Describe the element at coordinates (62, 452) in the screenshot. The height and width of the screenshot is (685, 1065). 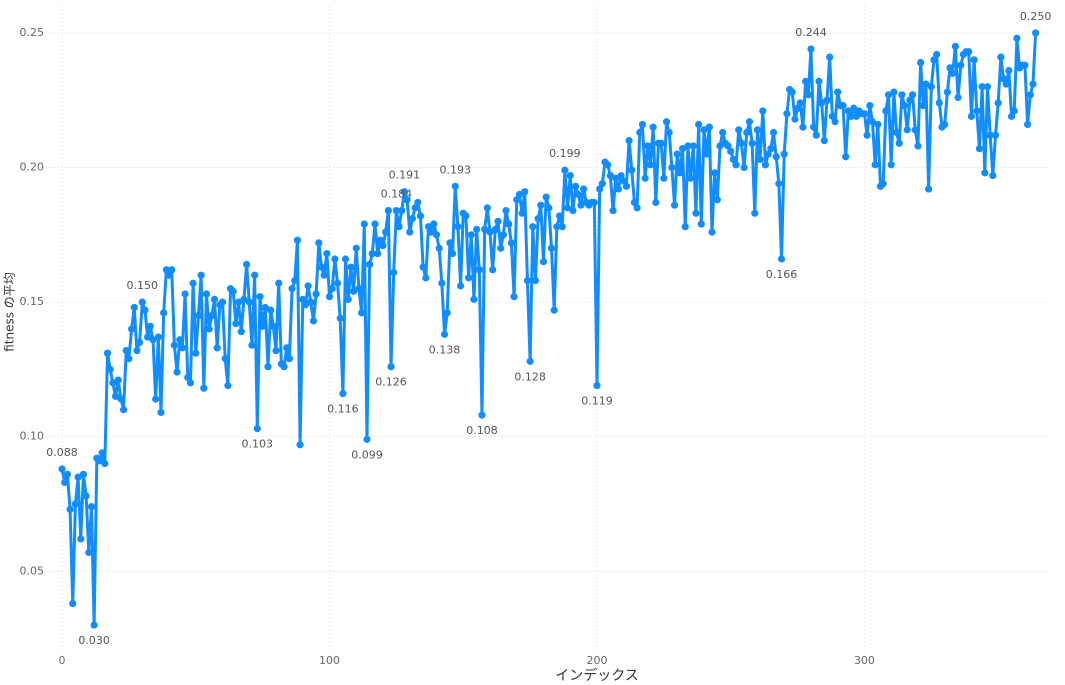
I see `data-label: 0.088` at that location.